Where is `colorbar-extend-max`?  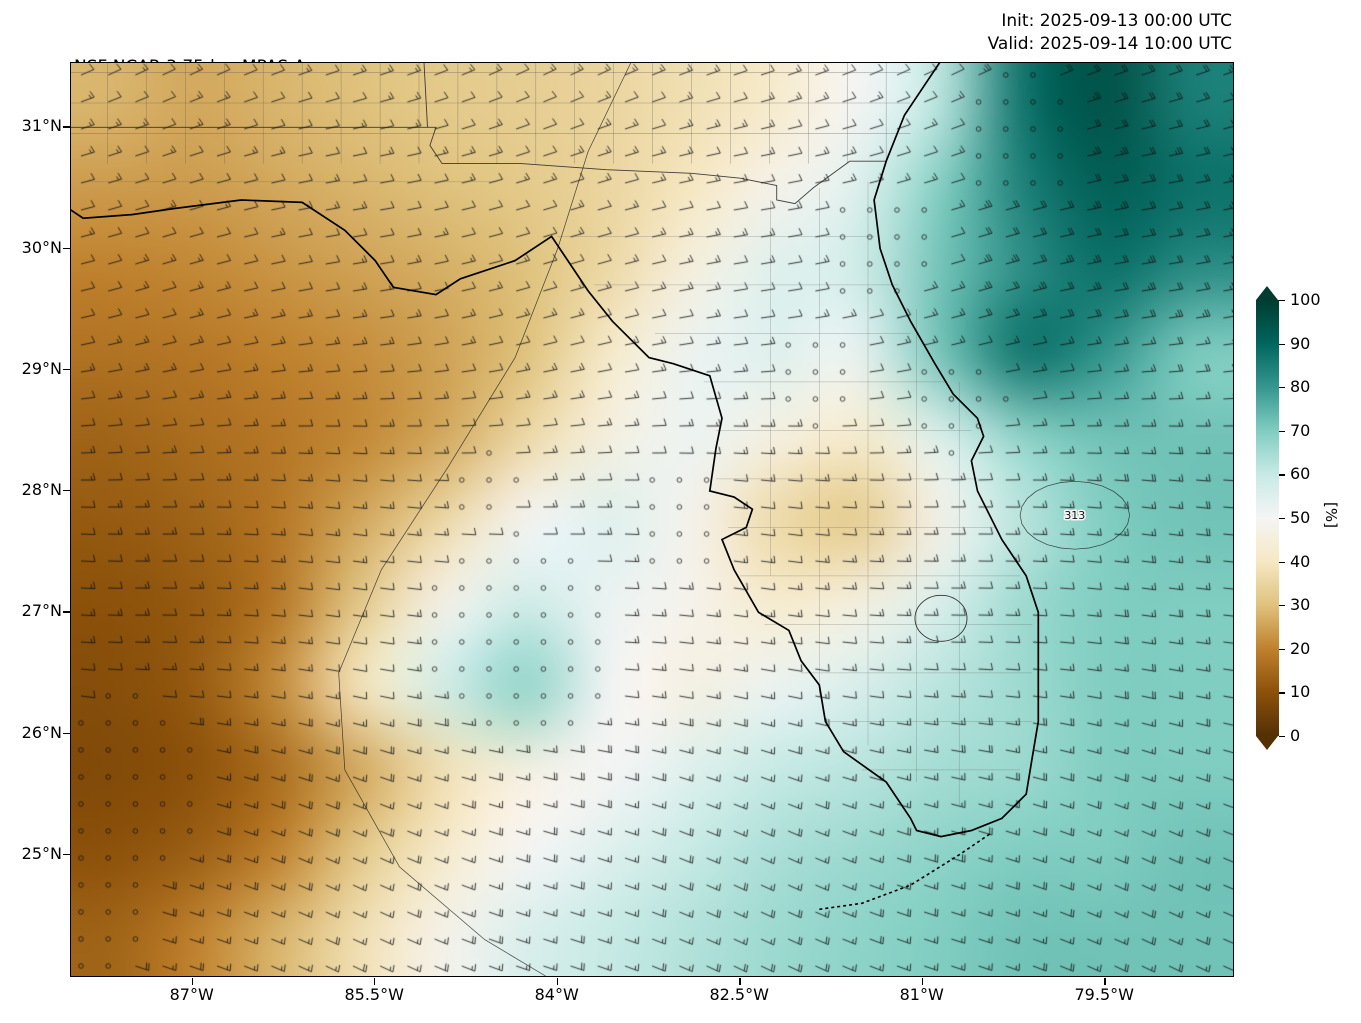
colorbar-extend-max is located at coordinates (1267, 293).